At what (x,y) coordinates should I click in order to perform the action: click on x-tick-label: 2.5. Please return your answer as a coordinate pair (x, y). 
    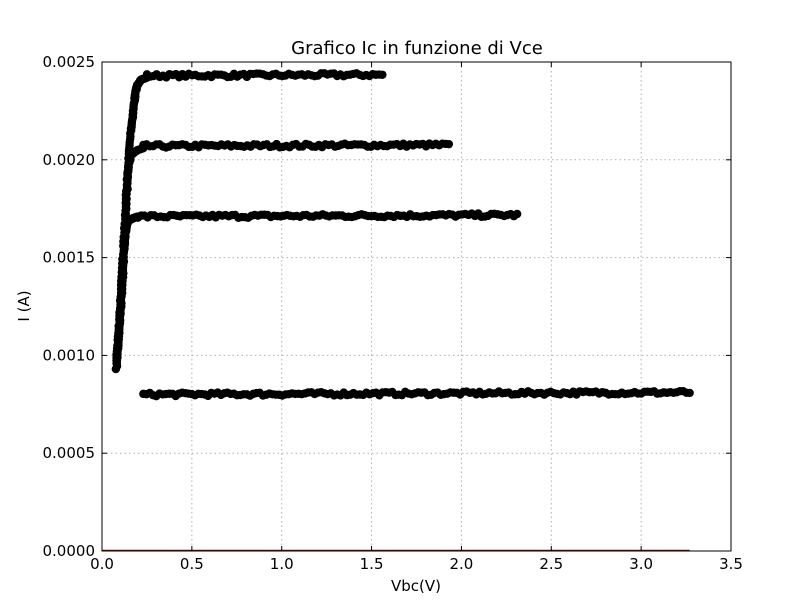
    Looking at the image, I should click on (551, 564).